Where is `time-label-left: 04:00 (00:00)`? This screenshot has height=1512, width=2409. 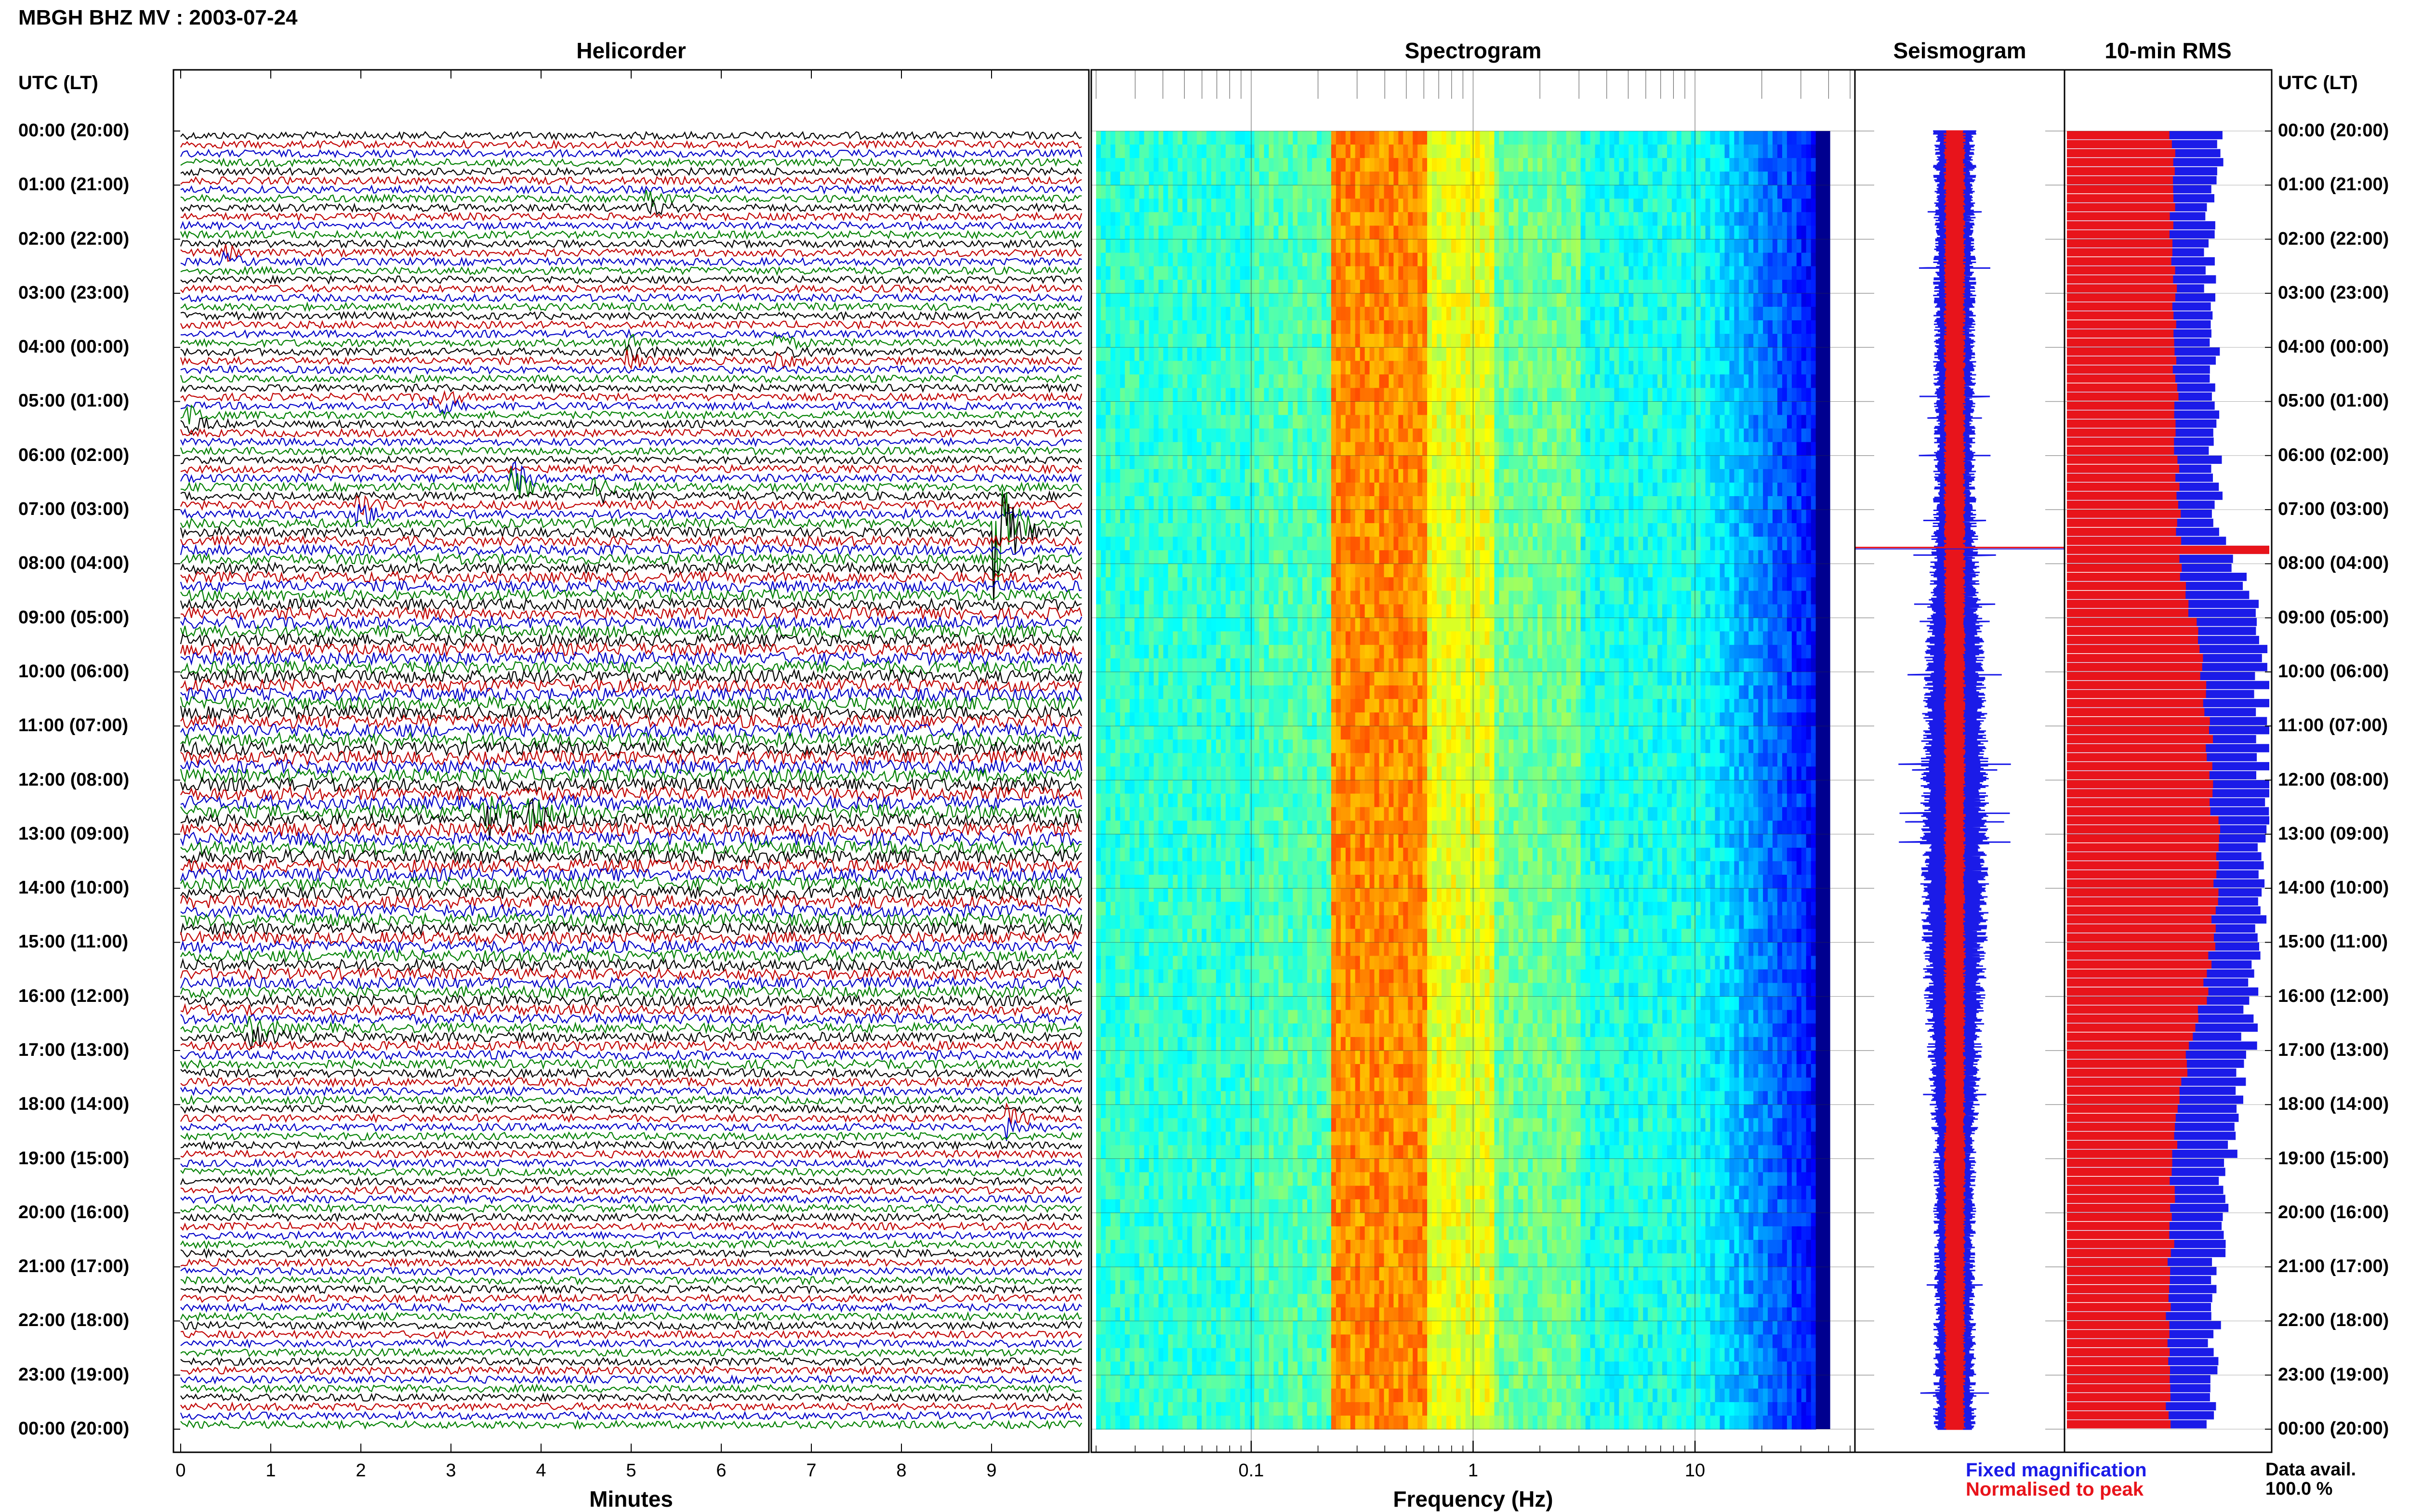 time-label-left: 04:00 (00:00) is located at coordinates (74, 347).